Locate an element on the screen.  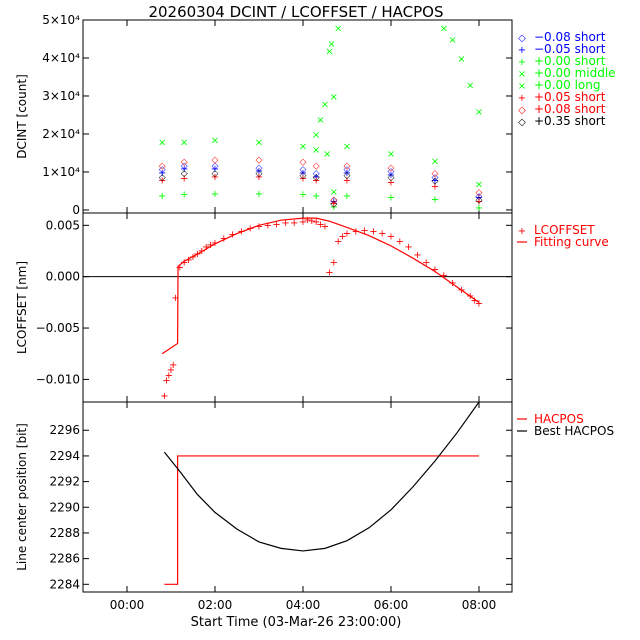
legend-label: +0.00 short is located at coordinates (570, 61).